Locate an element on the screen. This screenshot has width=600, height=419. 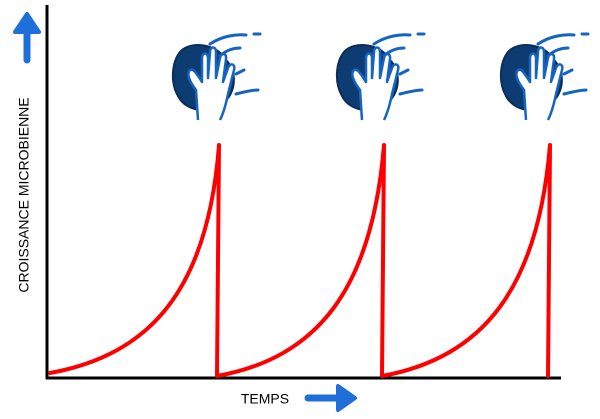
y-arrow-head is located at coordinates (27, 23).